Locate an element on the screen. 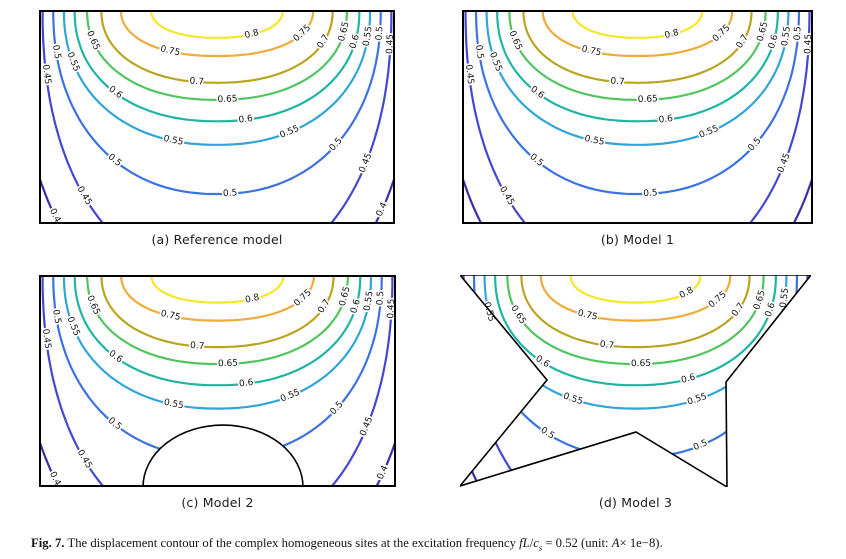  math-L: L is located at coordinates (526, 543).